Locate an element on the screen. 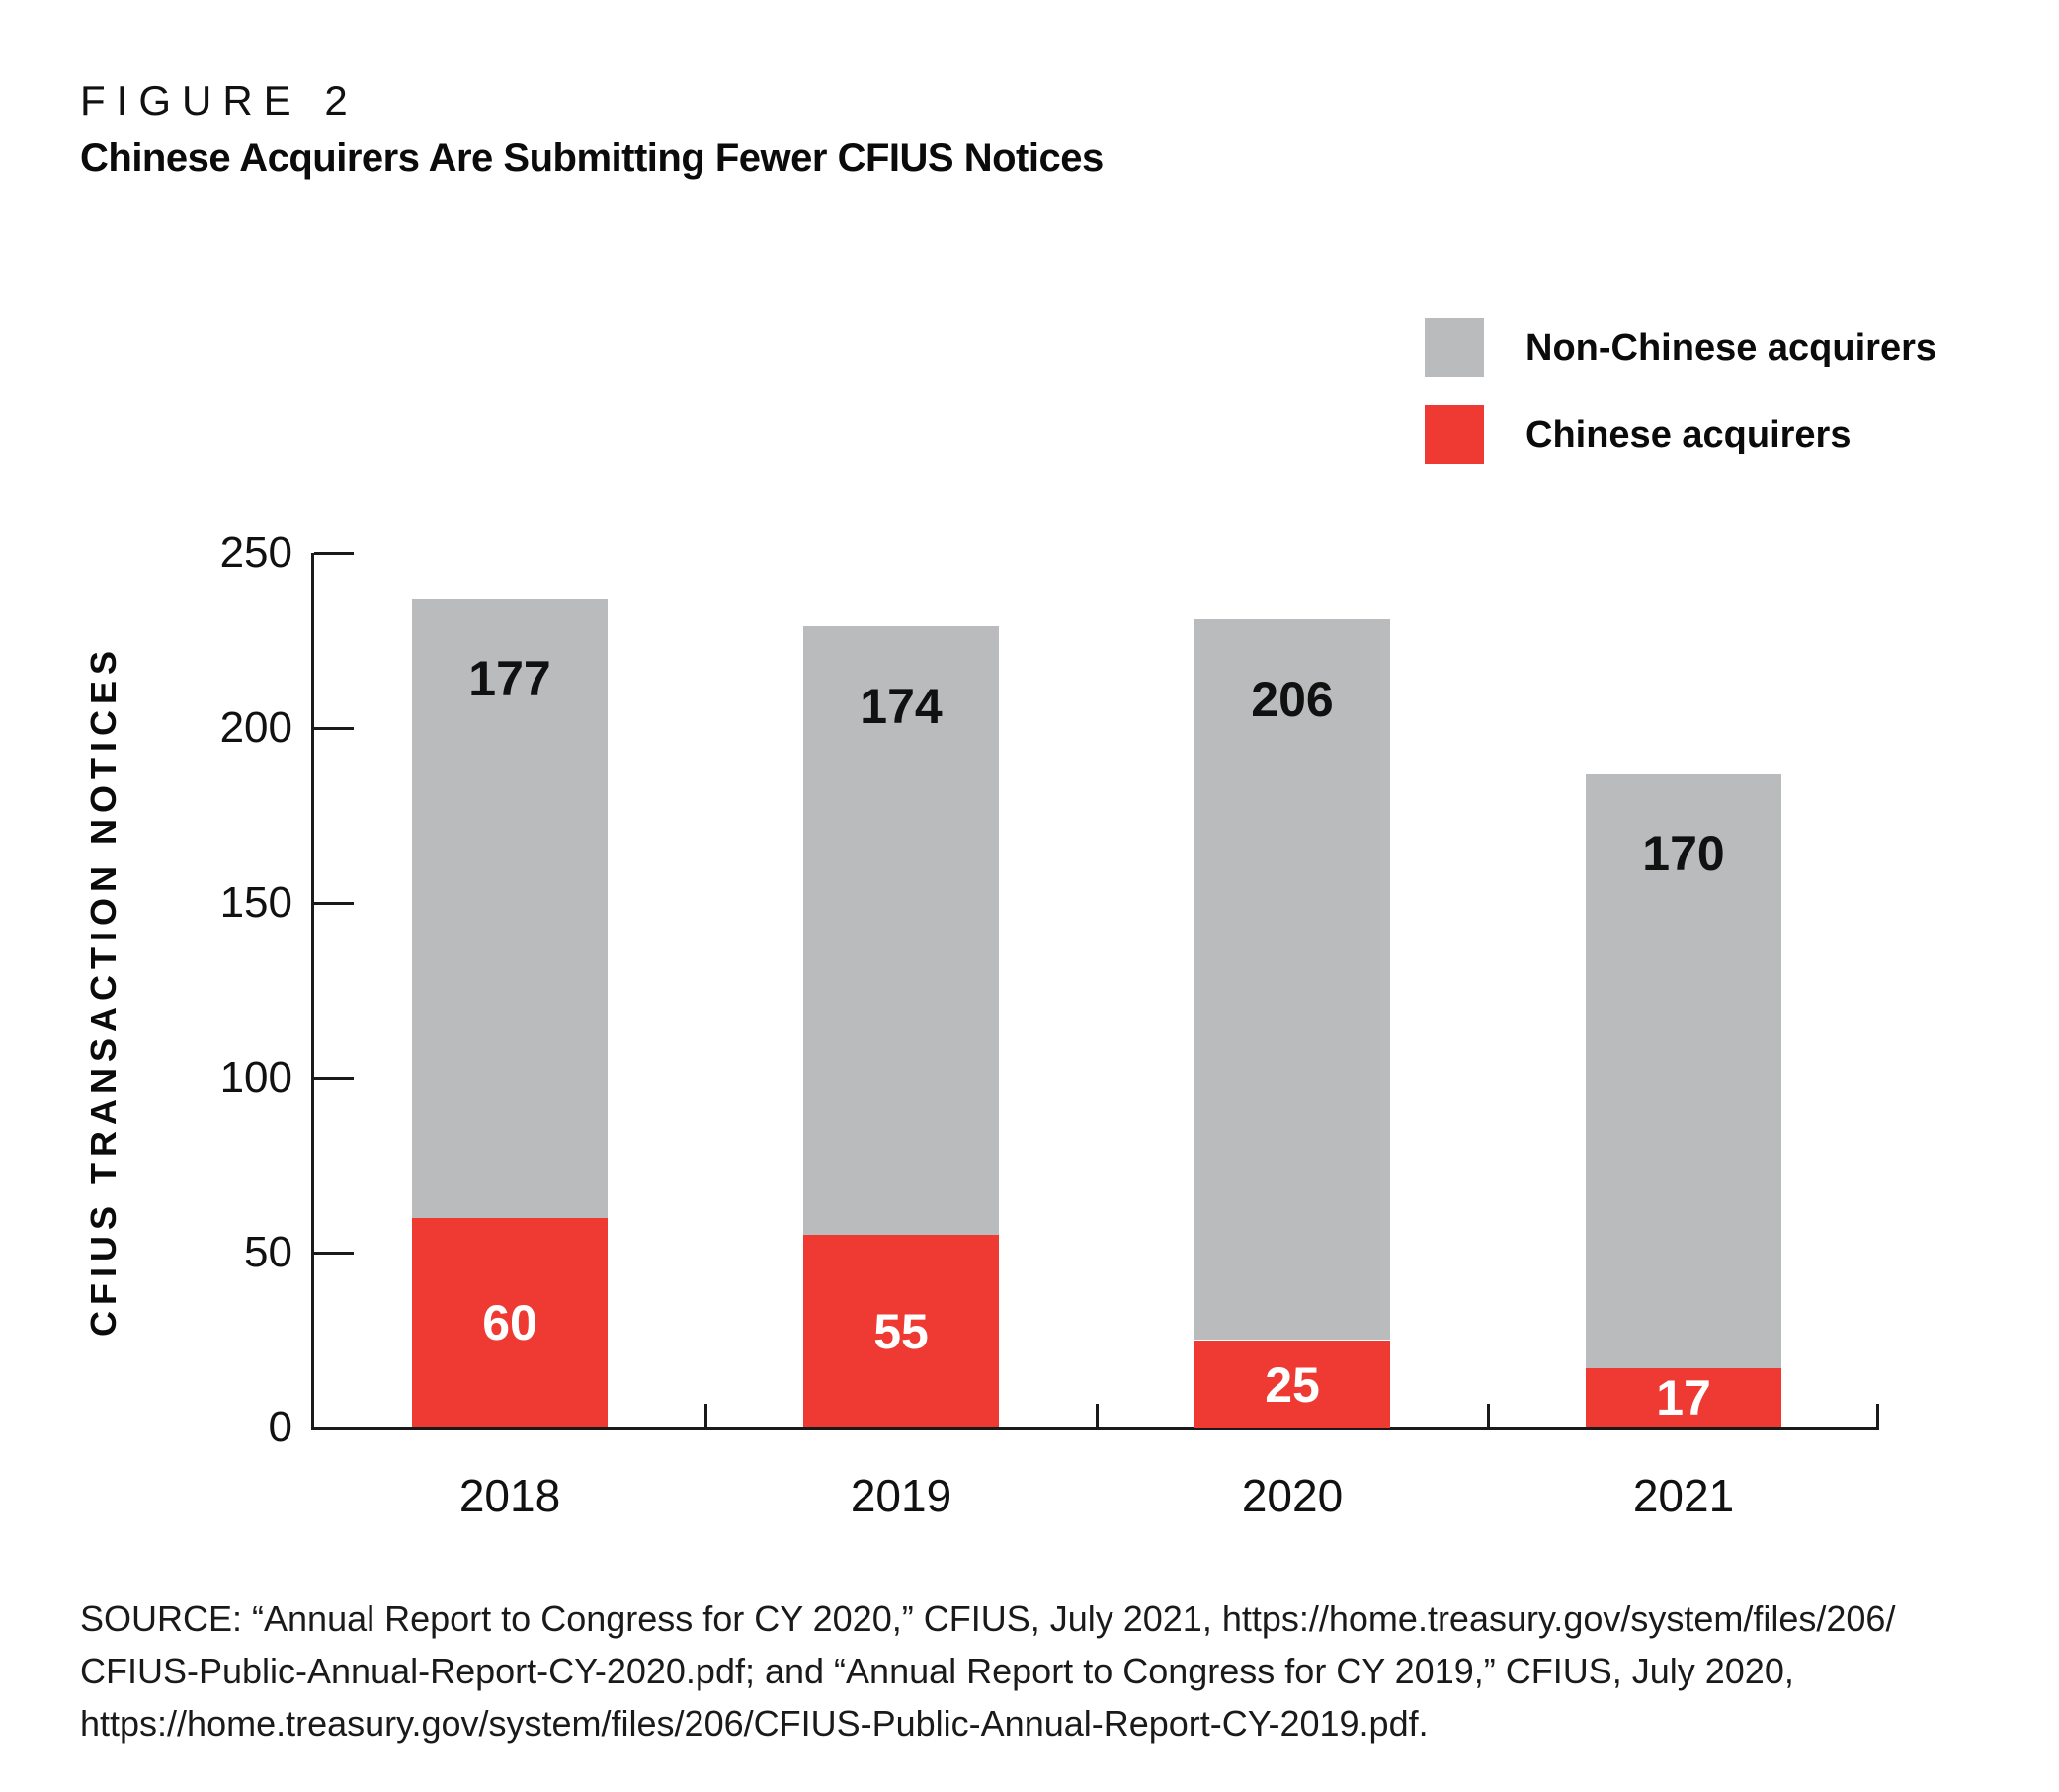  bar-2021-non-chinese-segment: 170 is located at coordinates (1683, 1071).